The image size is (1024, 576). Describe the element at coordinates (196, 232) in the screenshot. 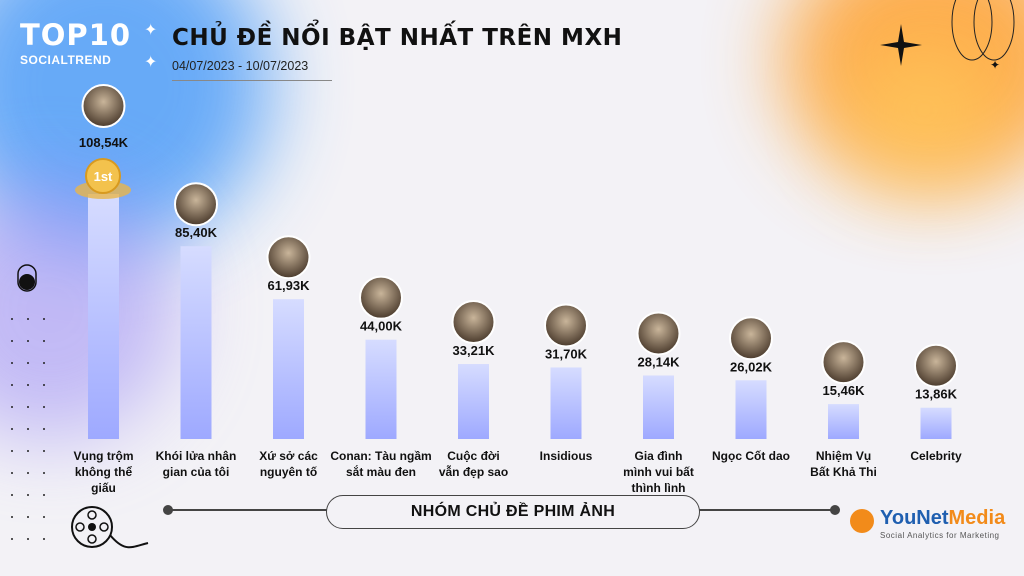

I see `value-label: 85,40K` at that location.